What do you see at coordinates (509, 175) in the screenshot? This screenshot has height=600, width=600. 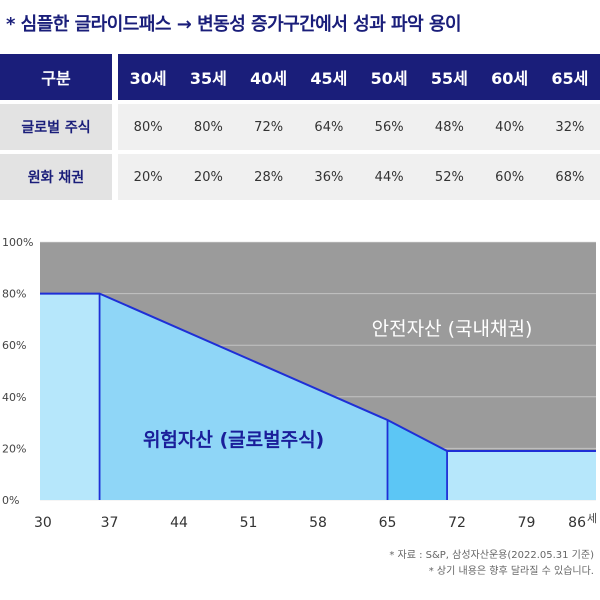 I see `table-cell: 60%` at bounding box center [509, 175].